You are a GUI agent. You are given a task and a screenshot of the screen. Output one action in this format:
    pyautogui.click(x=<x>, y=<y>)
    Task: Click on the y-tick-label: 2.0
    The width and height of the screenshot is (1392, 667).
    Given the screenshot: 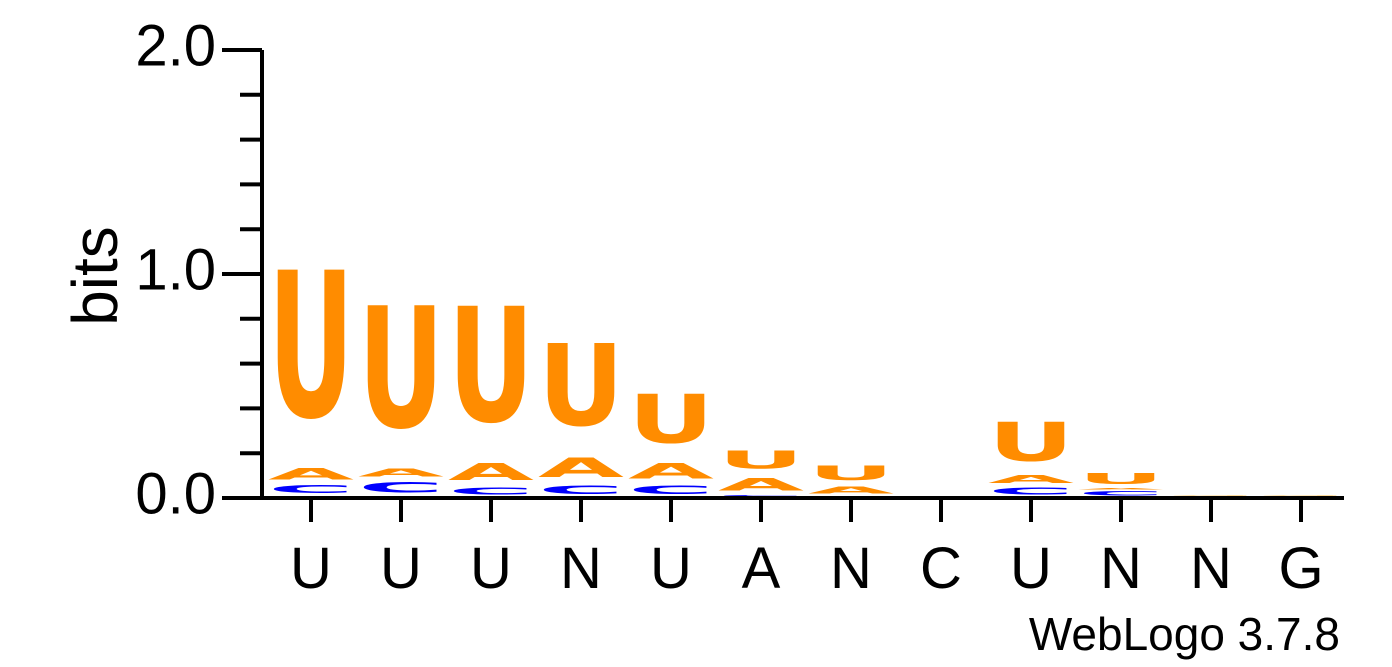 What is the action you would take?
    pyautogui.click(x=175, y=45)
    